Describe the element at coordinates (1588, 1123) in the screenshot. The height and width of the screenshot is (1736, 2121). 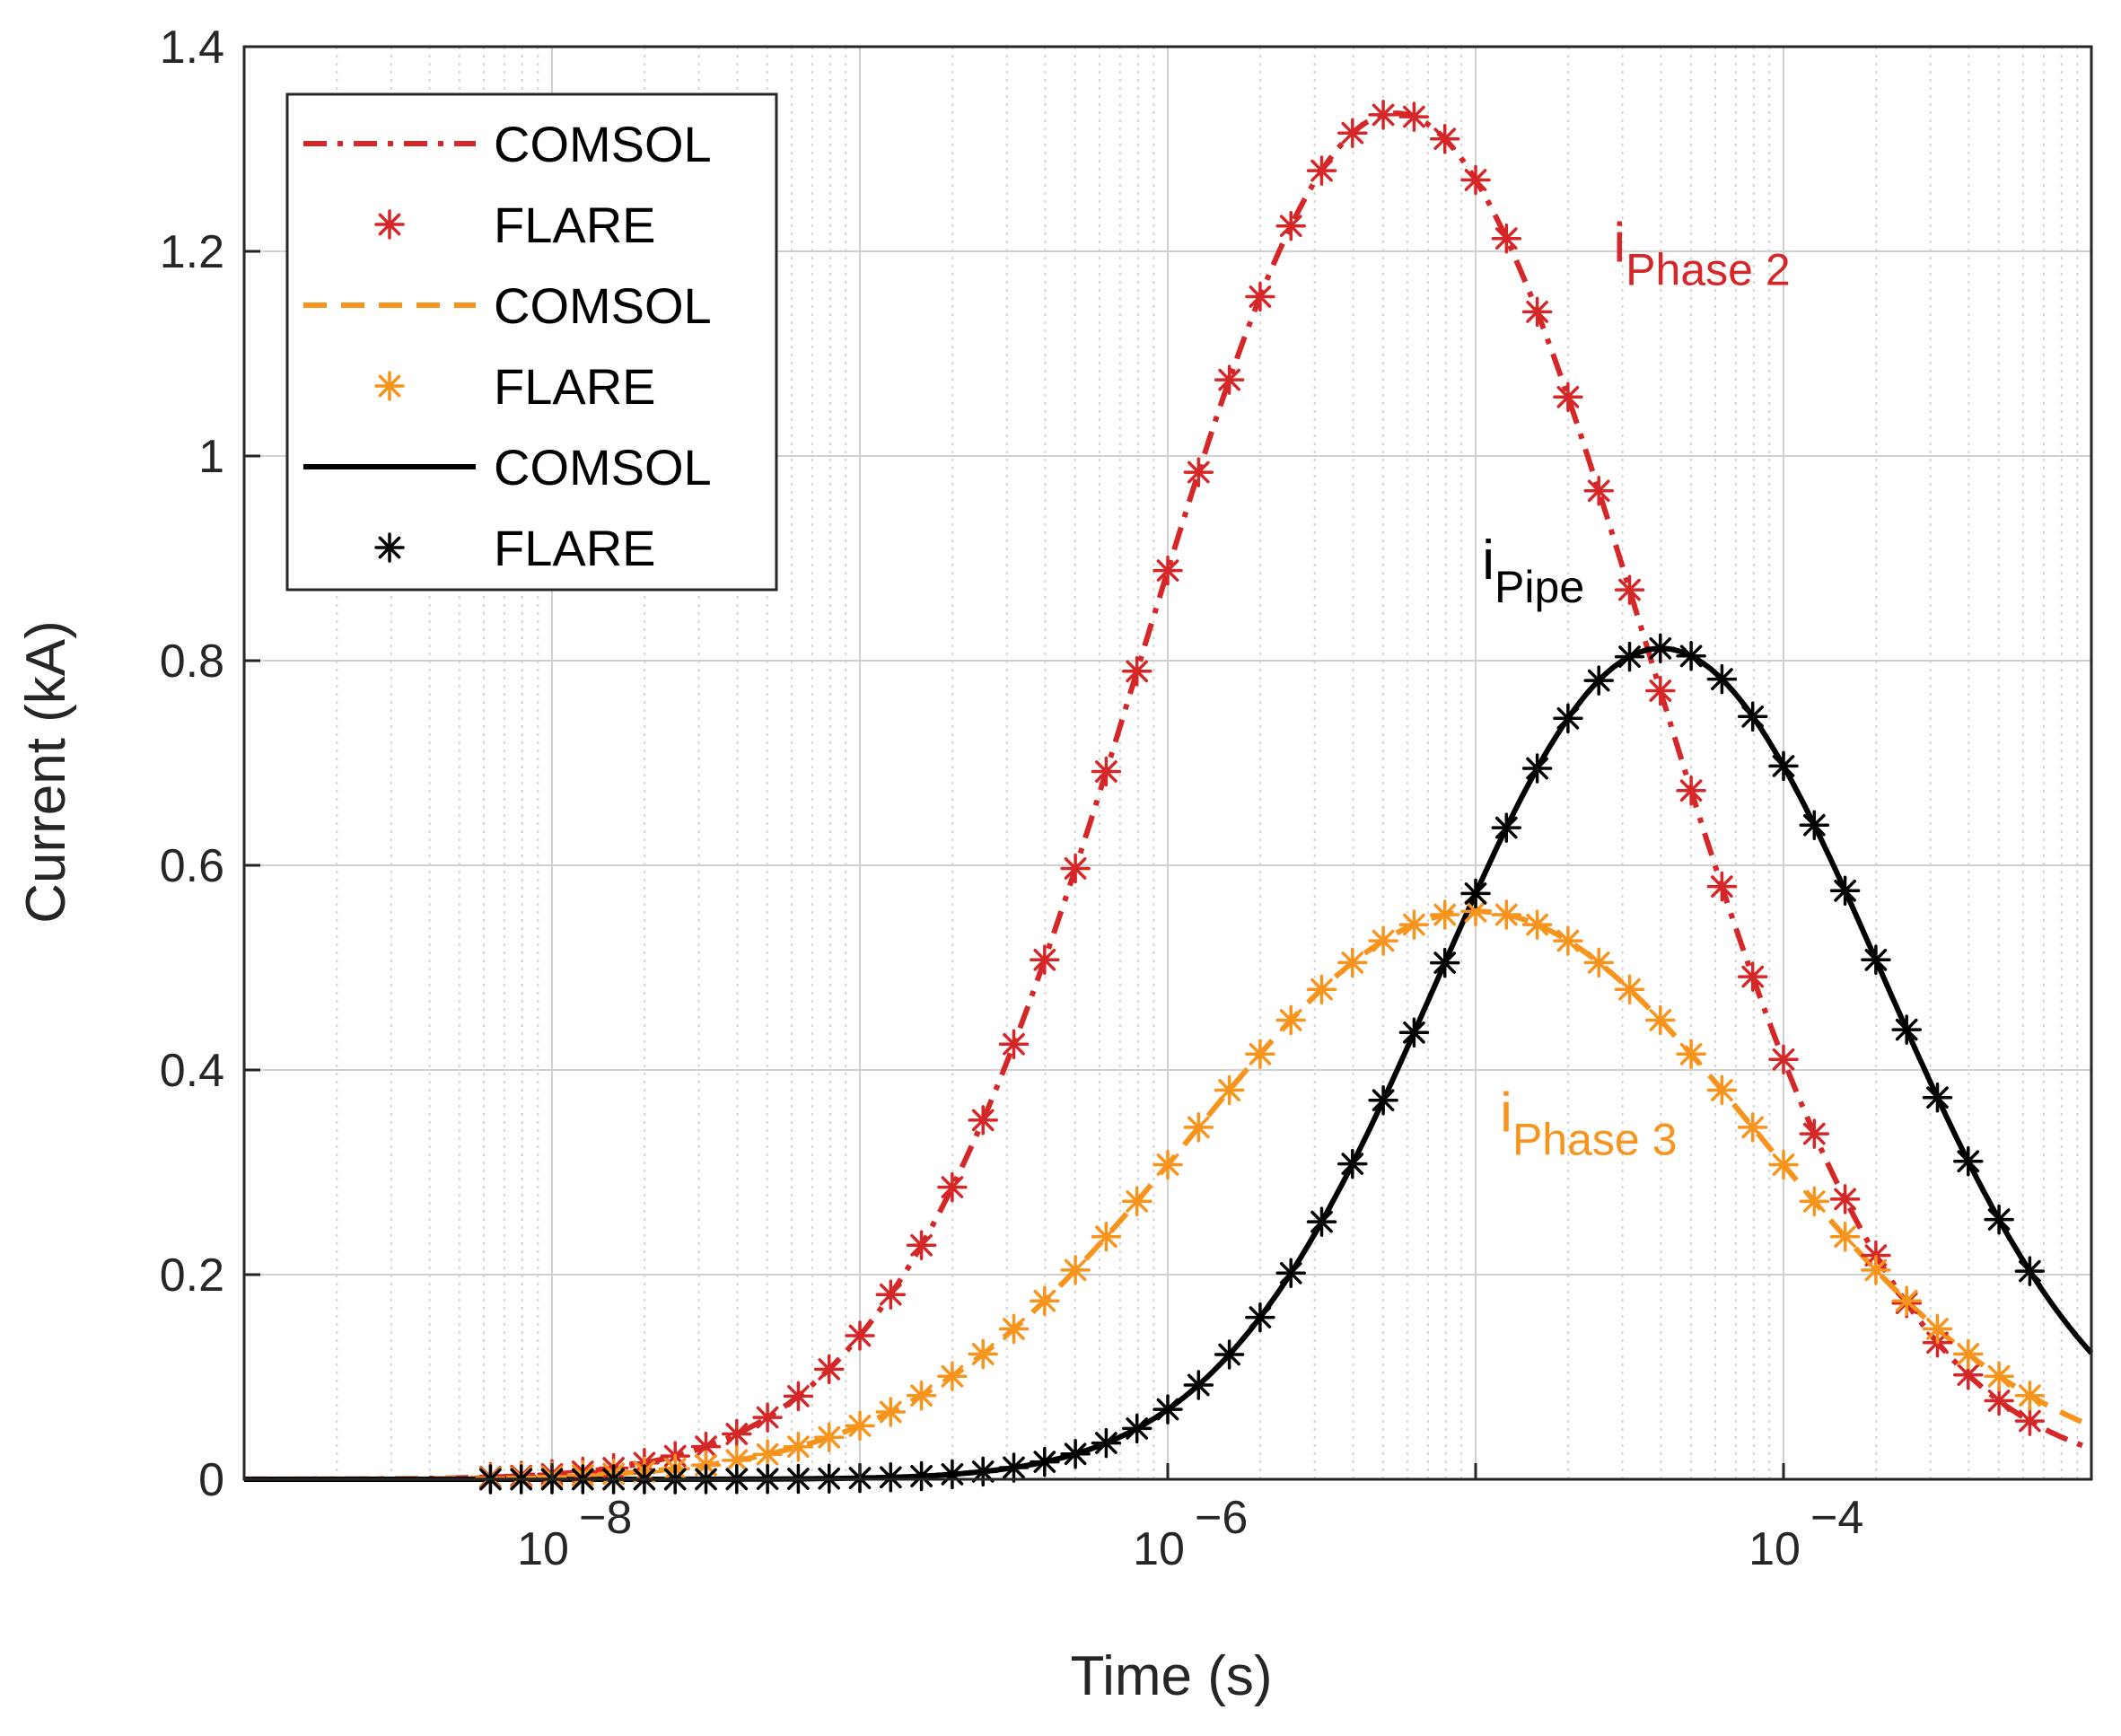
I see `annotation-label: iPhase 3` at that location.